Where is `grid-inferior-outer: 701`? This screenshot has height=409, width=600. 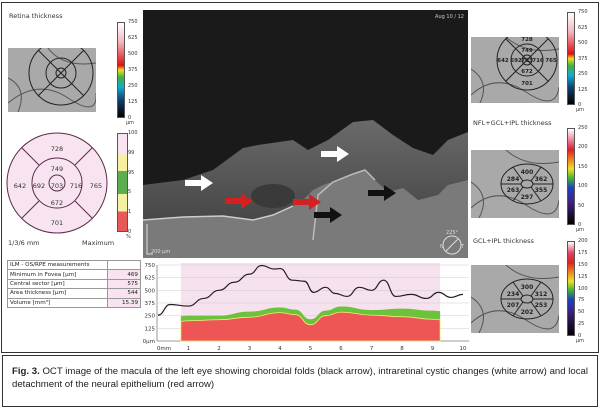 grid-inferior-outer: 701 is located at coordinates (57, 223).